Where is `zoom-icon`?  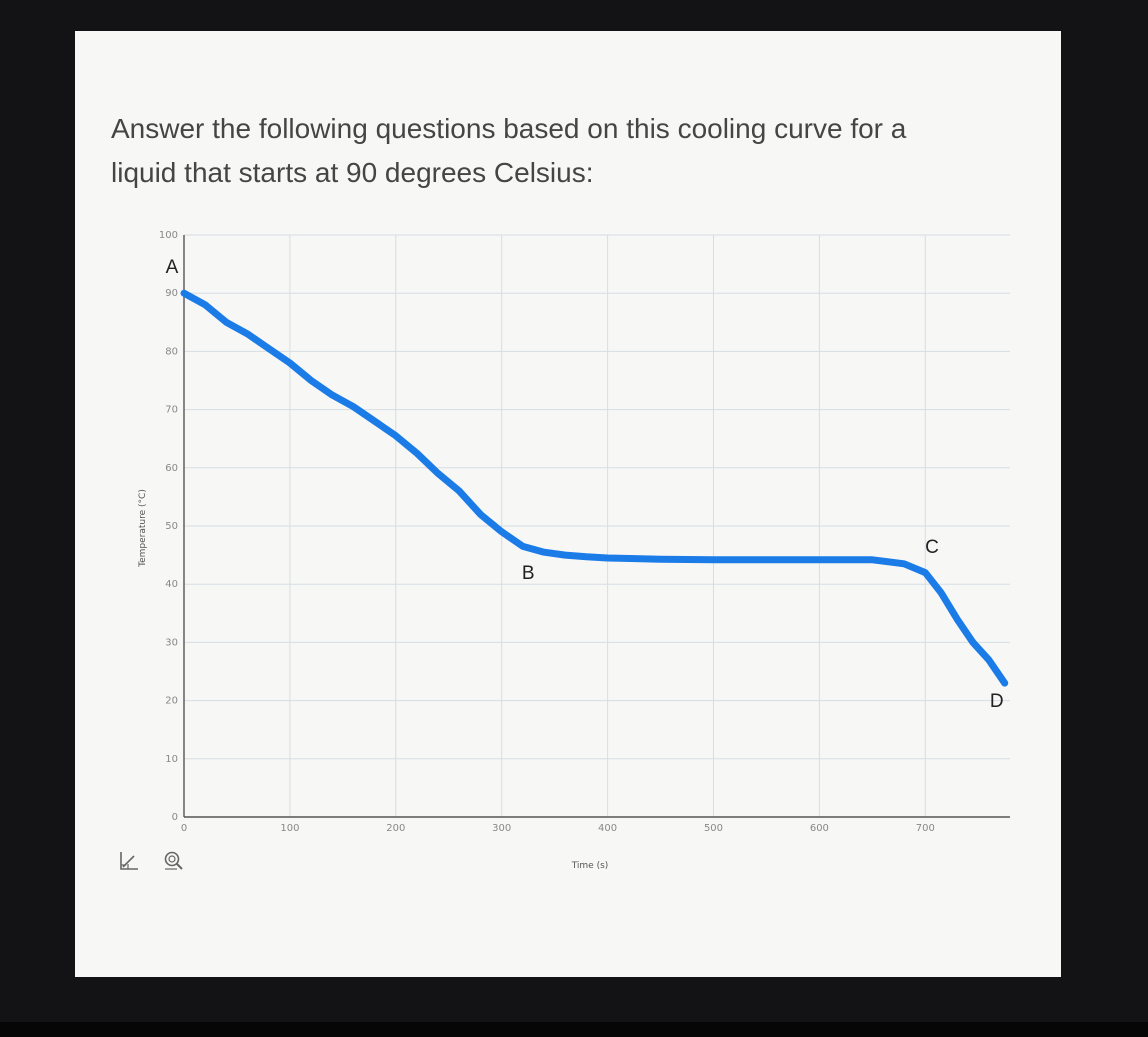
zoom-icon is located at coordinates (174, 861).